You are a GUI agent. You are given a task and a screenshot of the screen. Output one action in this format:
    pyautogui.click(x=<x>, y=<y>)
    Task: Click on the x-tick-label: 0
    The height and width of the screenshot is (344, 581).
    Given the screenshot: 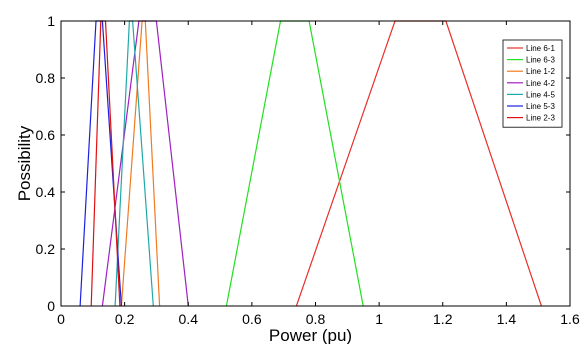 What is the action you would take?
    pyautogui.click(x=61, y=319)
    